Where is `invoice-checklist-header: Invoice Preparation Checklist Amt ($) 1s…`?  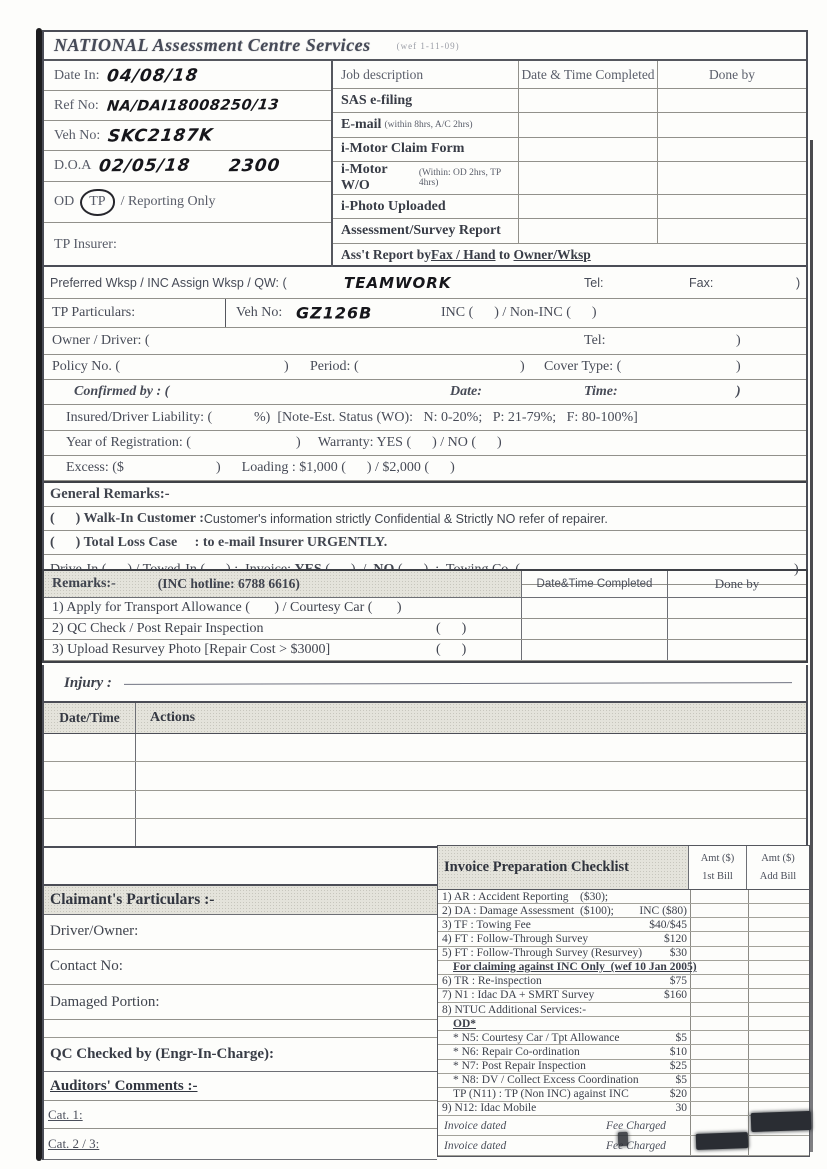
invoice-checklist-header: Invoice Preparation Checklist Amt ($) 1s… is located at coordinates (623, 868).